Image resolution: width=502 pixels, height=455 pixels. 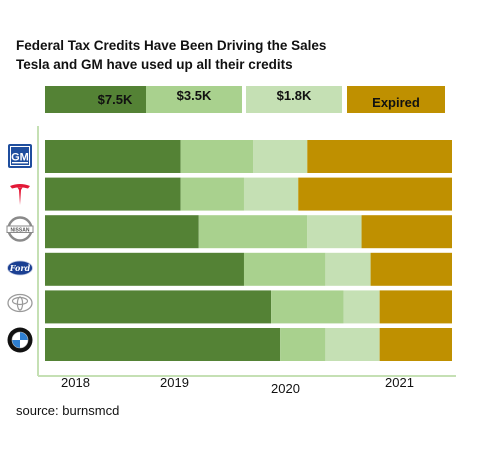 I want to click on bar-ford-18k, so click(x=348, y=269).